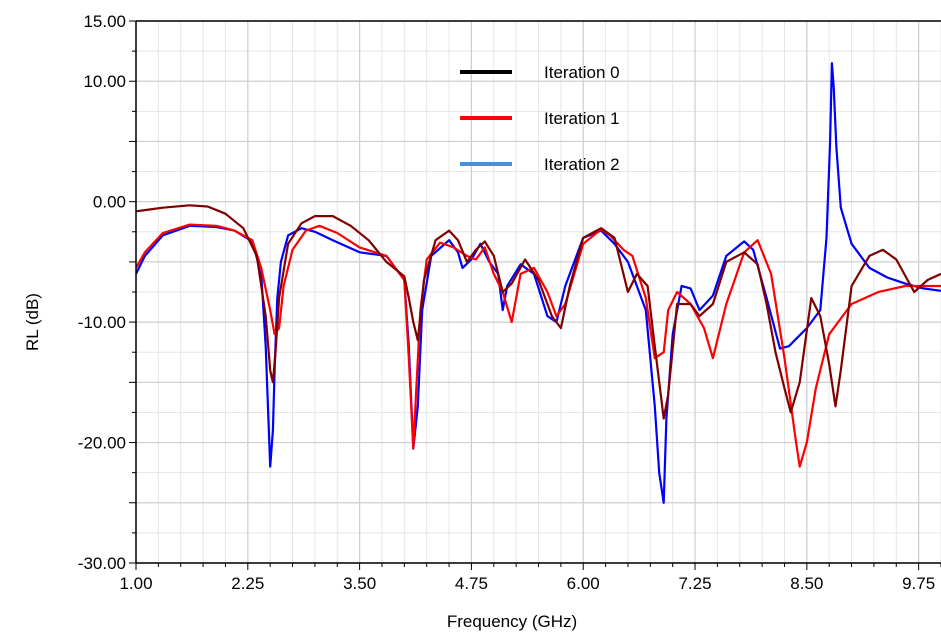  What do you see at coordinates (918, 583) in the screenshot?
I see `x-tick-label: 9.75` at bounding box center [918, 583].